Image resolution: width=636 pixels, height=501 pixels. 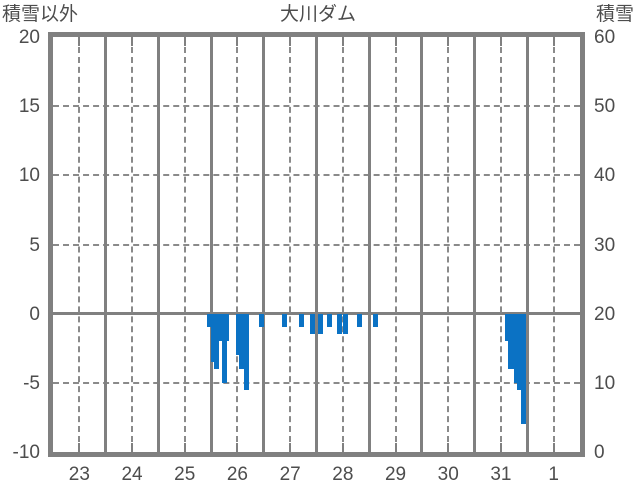 I want to click on y-axis-left-tick-label: 20, so click(x=29, y=37).